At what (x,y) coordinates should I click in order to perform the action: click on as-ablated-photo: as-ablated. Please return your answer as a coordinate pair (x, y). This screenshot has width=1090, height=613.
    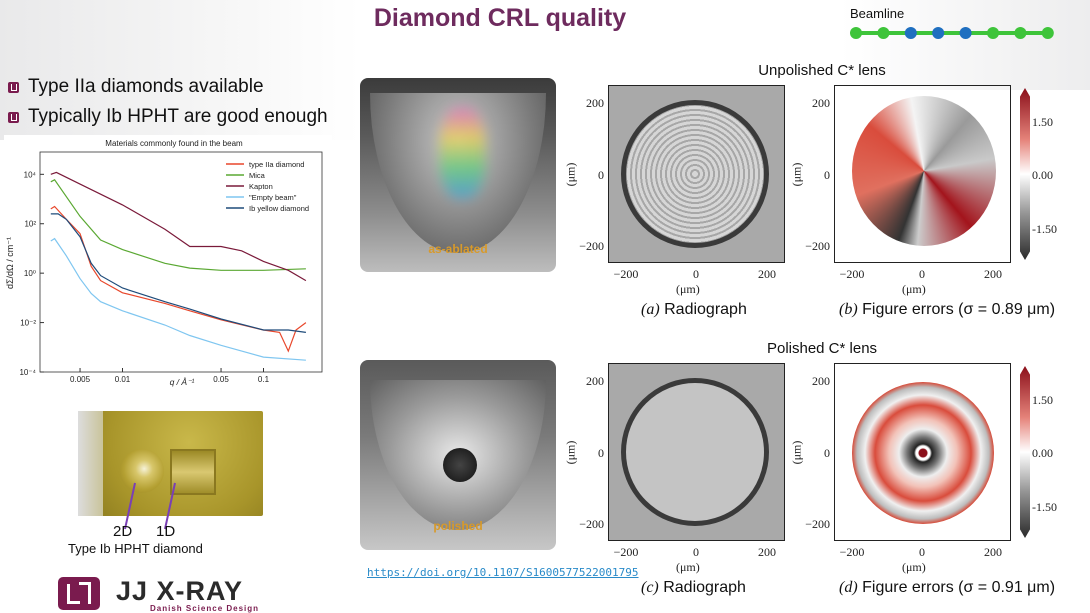
    Looking at the image, I should click on (458, 175).